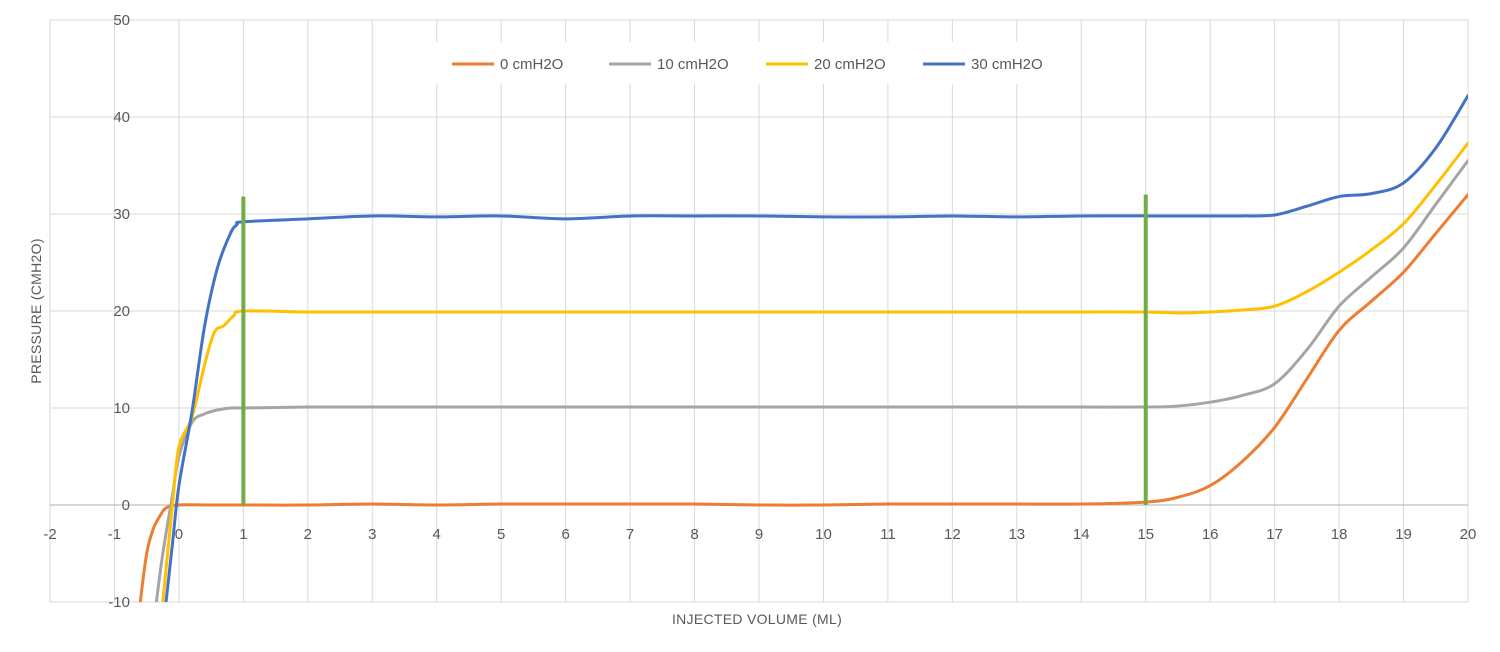 This screenshot has height=652, width=1500. What do you see at coordinates (1403, 534) in the screenshot?
I see `x-tick-label: 19` at bounding box center [1403, 534].